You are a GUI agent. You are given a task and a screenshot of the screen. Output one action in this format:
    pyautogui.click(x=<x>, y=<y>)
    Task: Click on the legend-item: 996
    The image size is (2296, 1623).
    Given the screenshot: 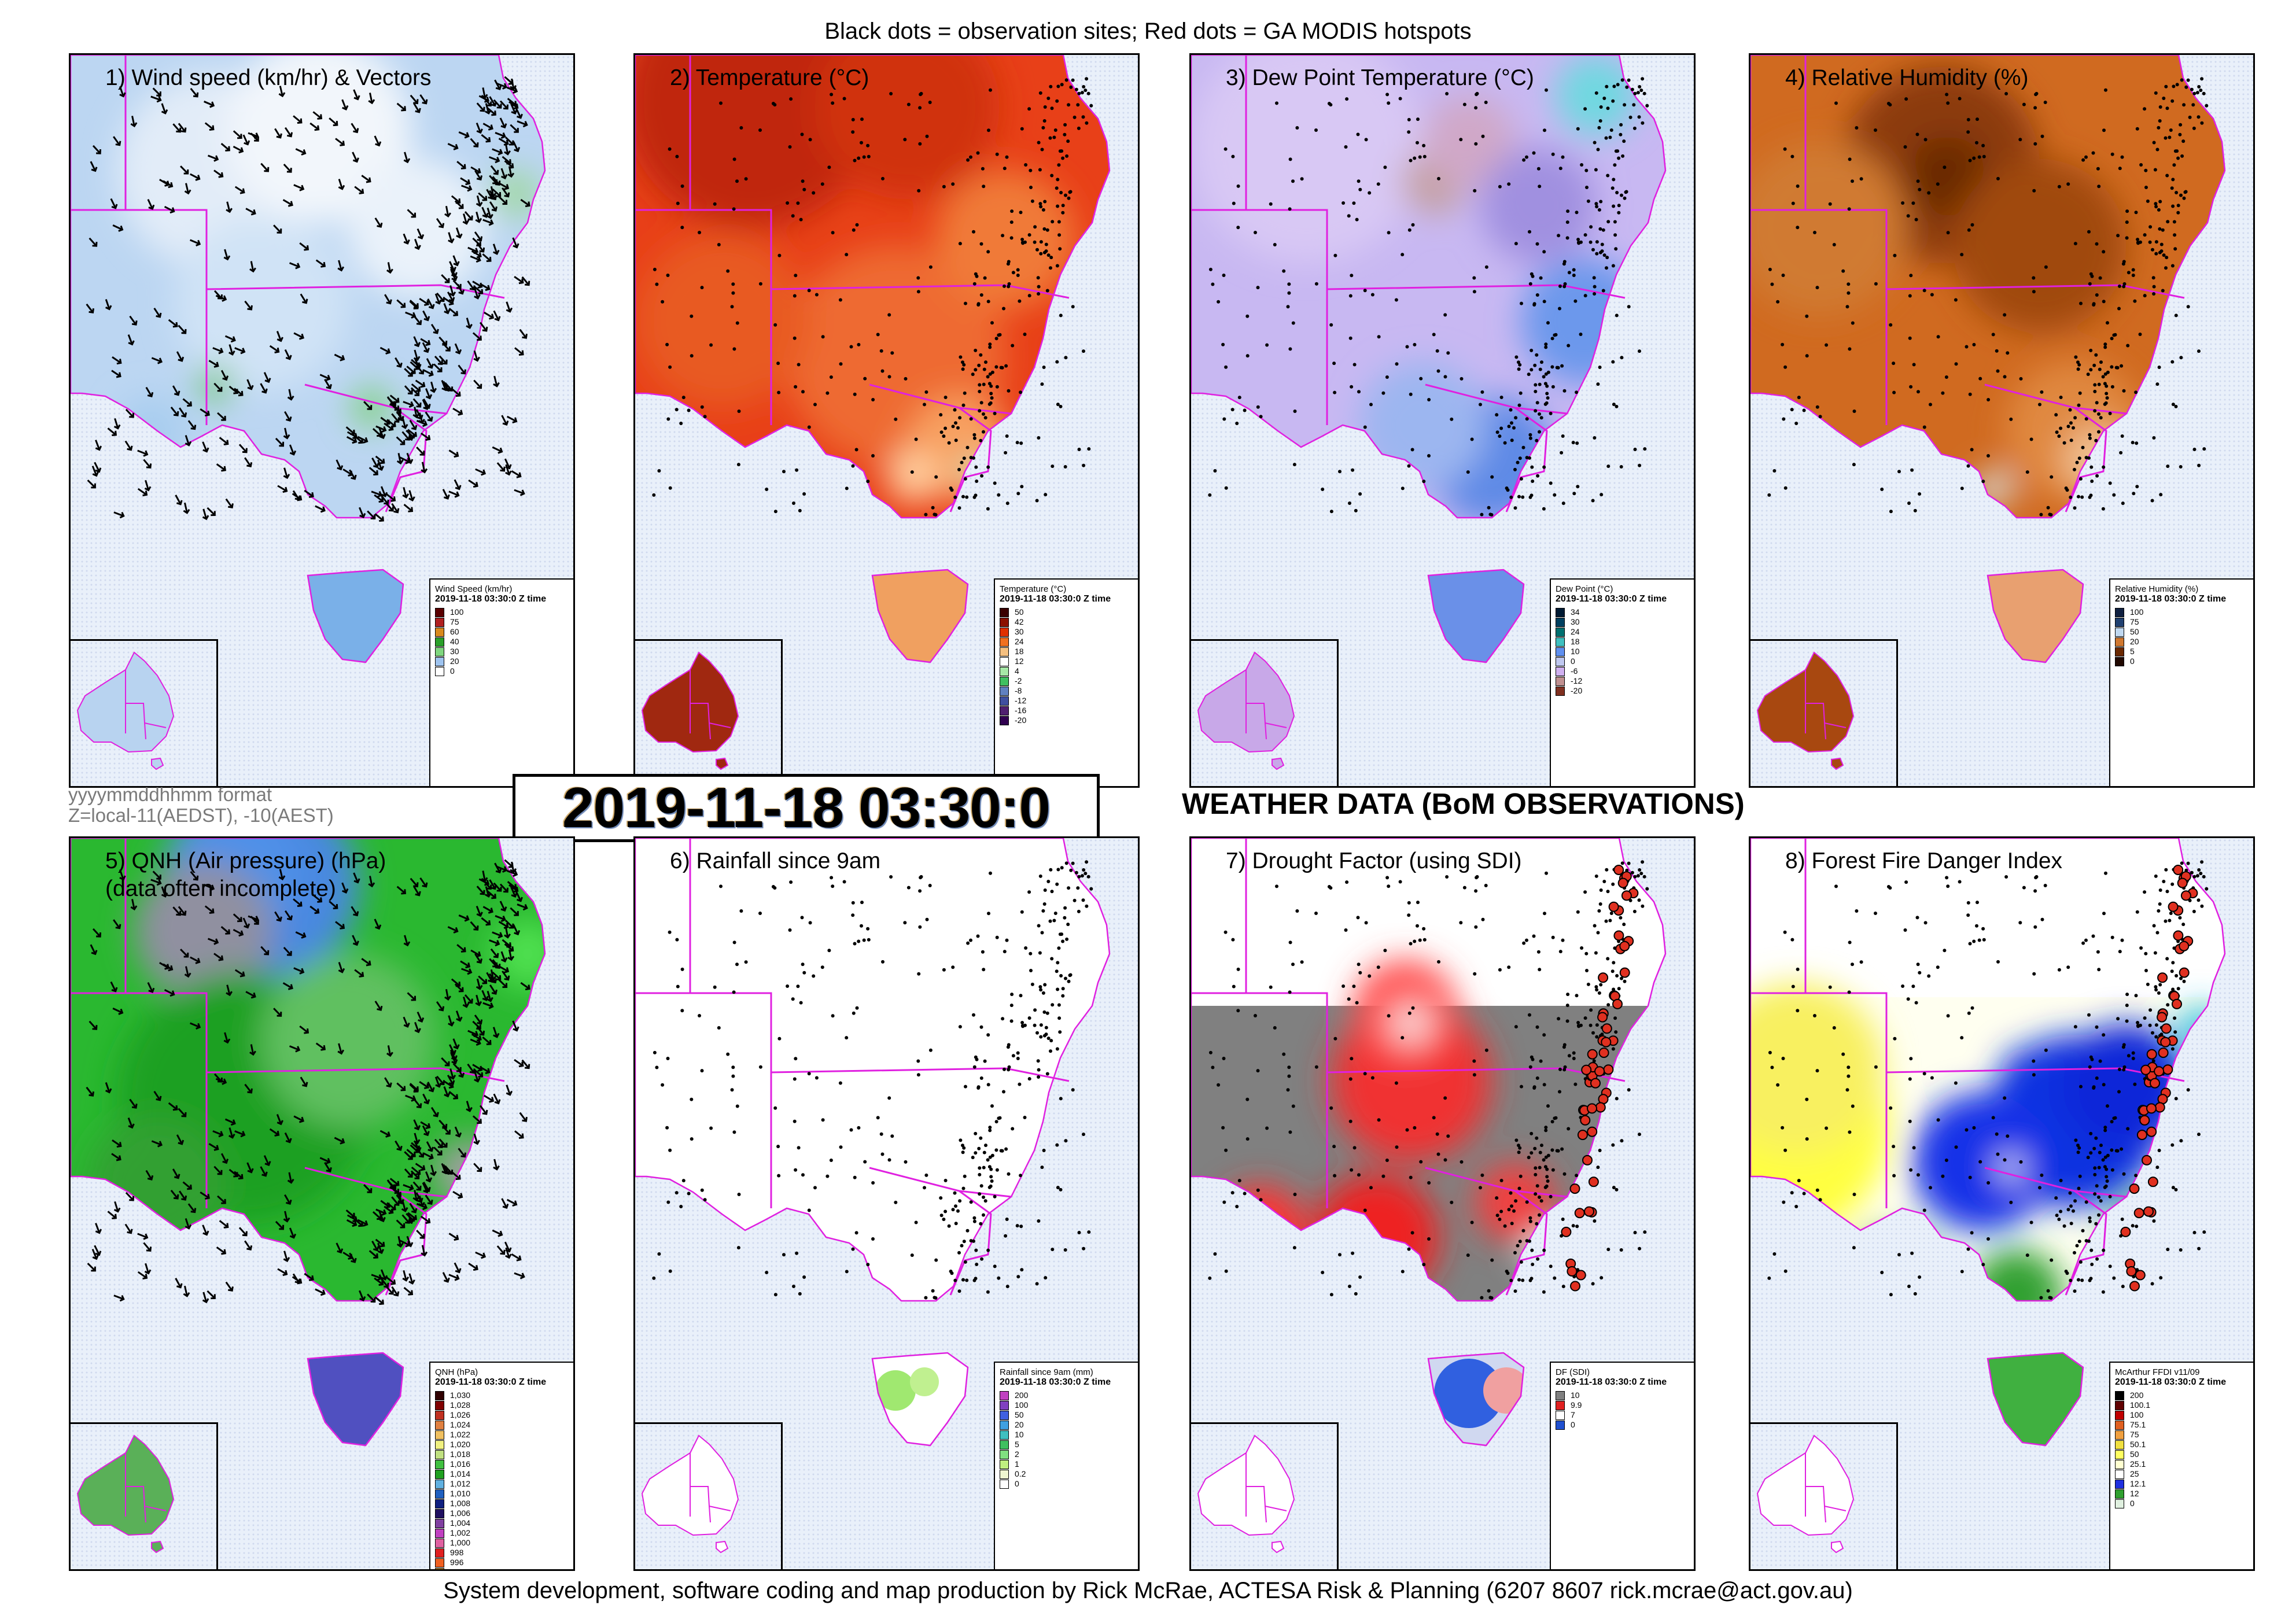 What is the action you would take?
    pyautogui.click(x=502, y=1562)
    